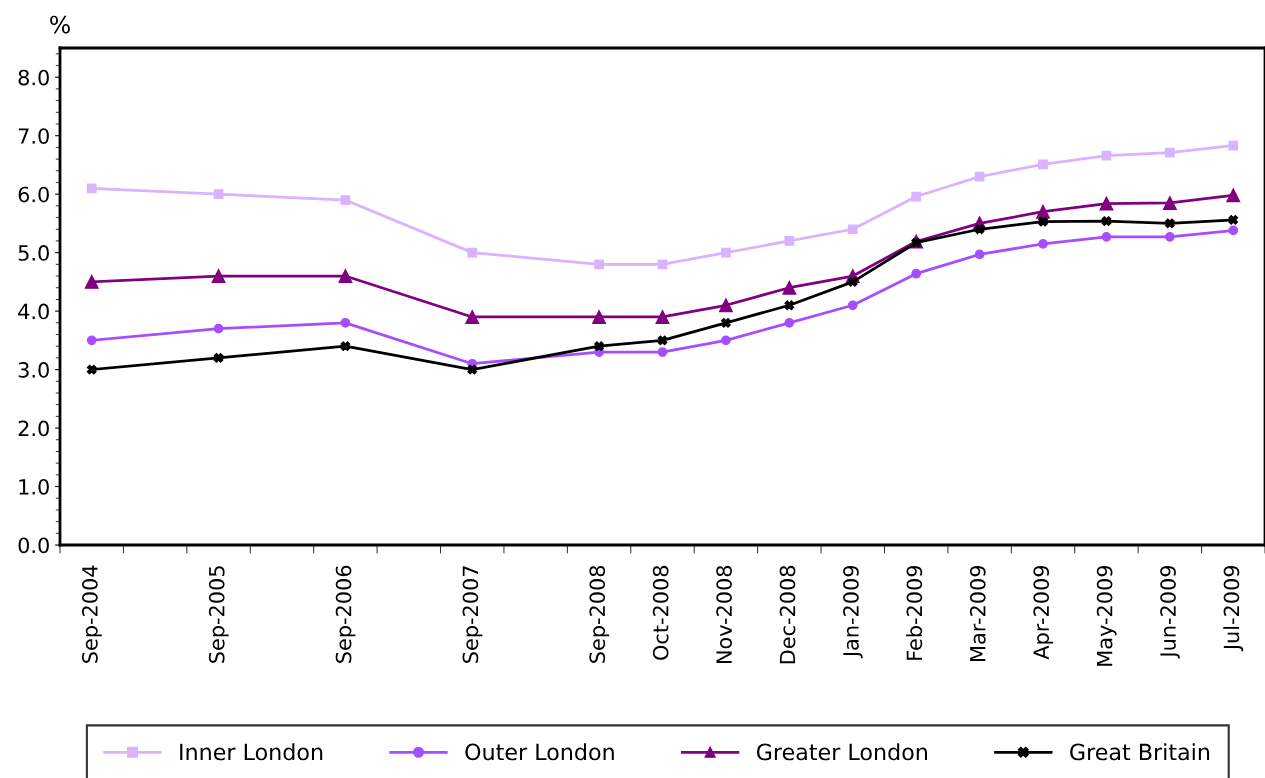 Image resolution: width=1265 pixels, height=778 pixels. What do you see at coordinates (33, 136) in the screenshot?
I see `y-tick-label: 7.0` at bounding box center [33, 136].